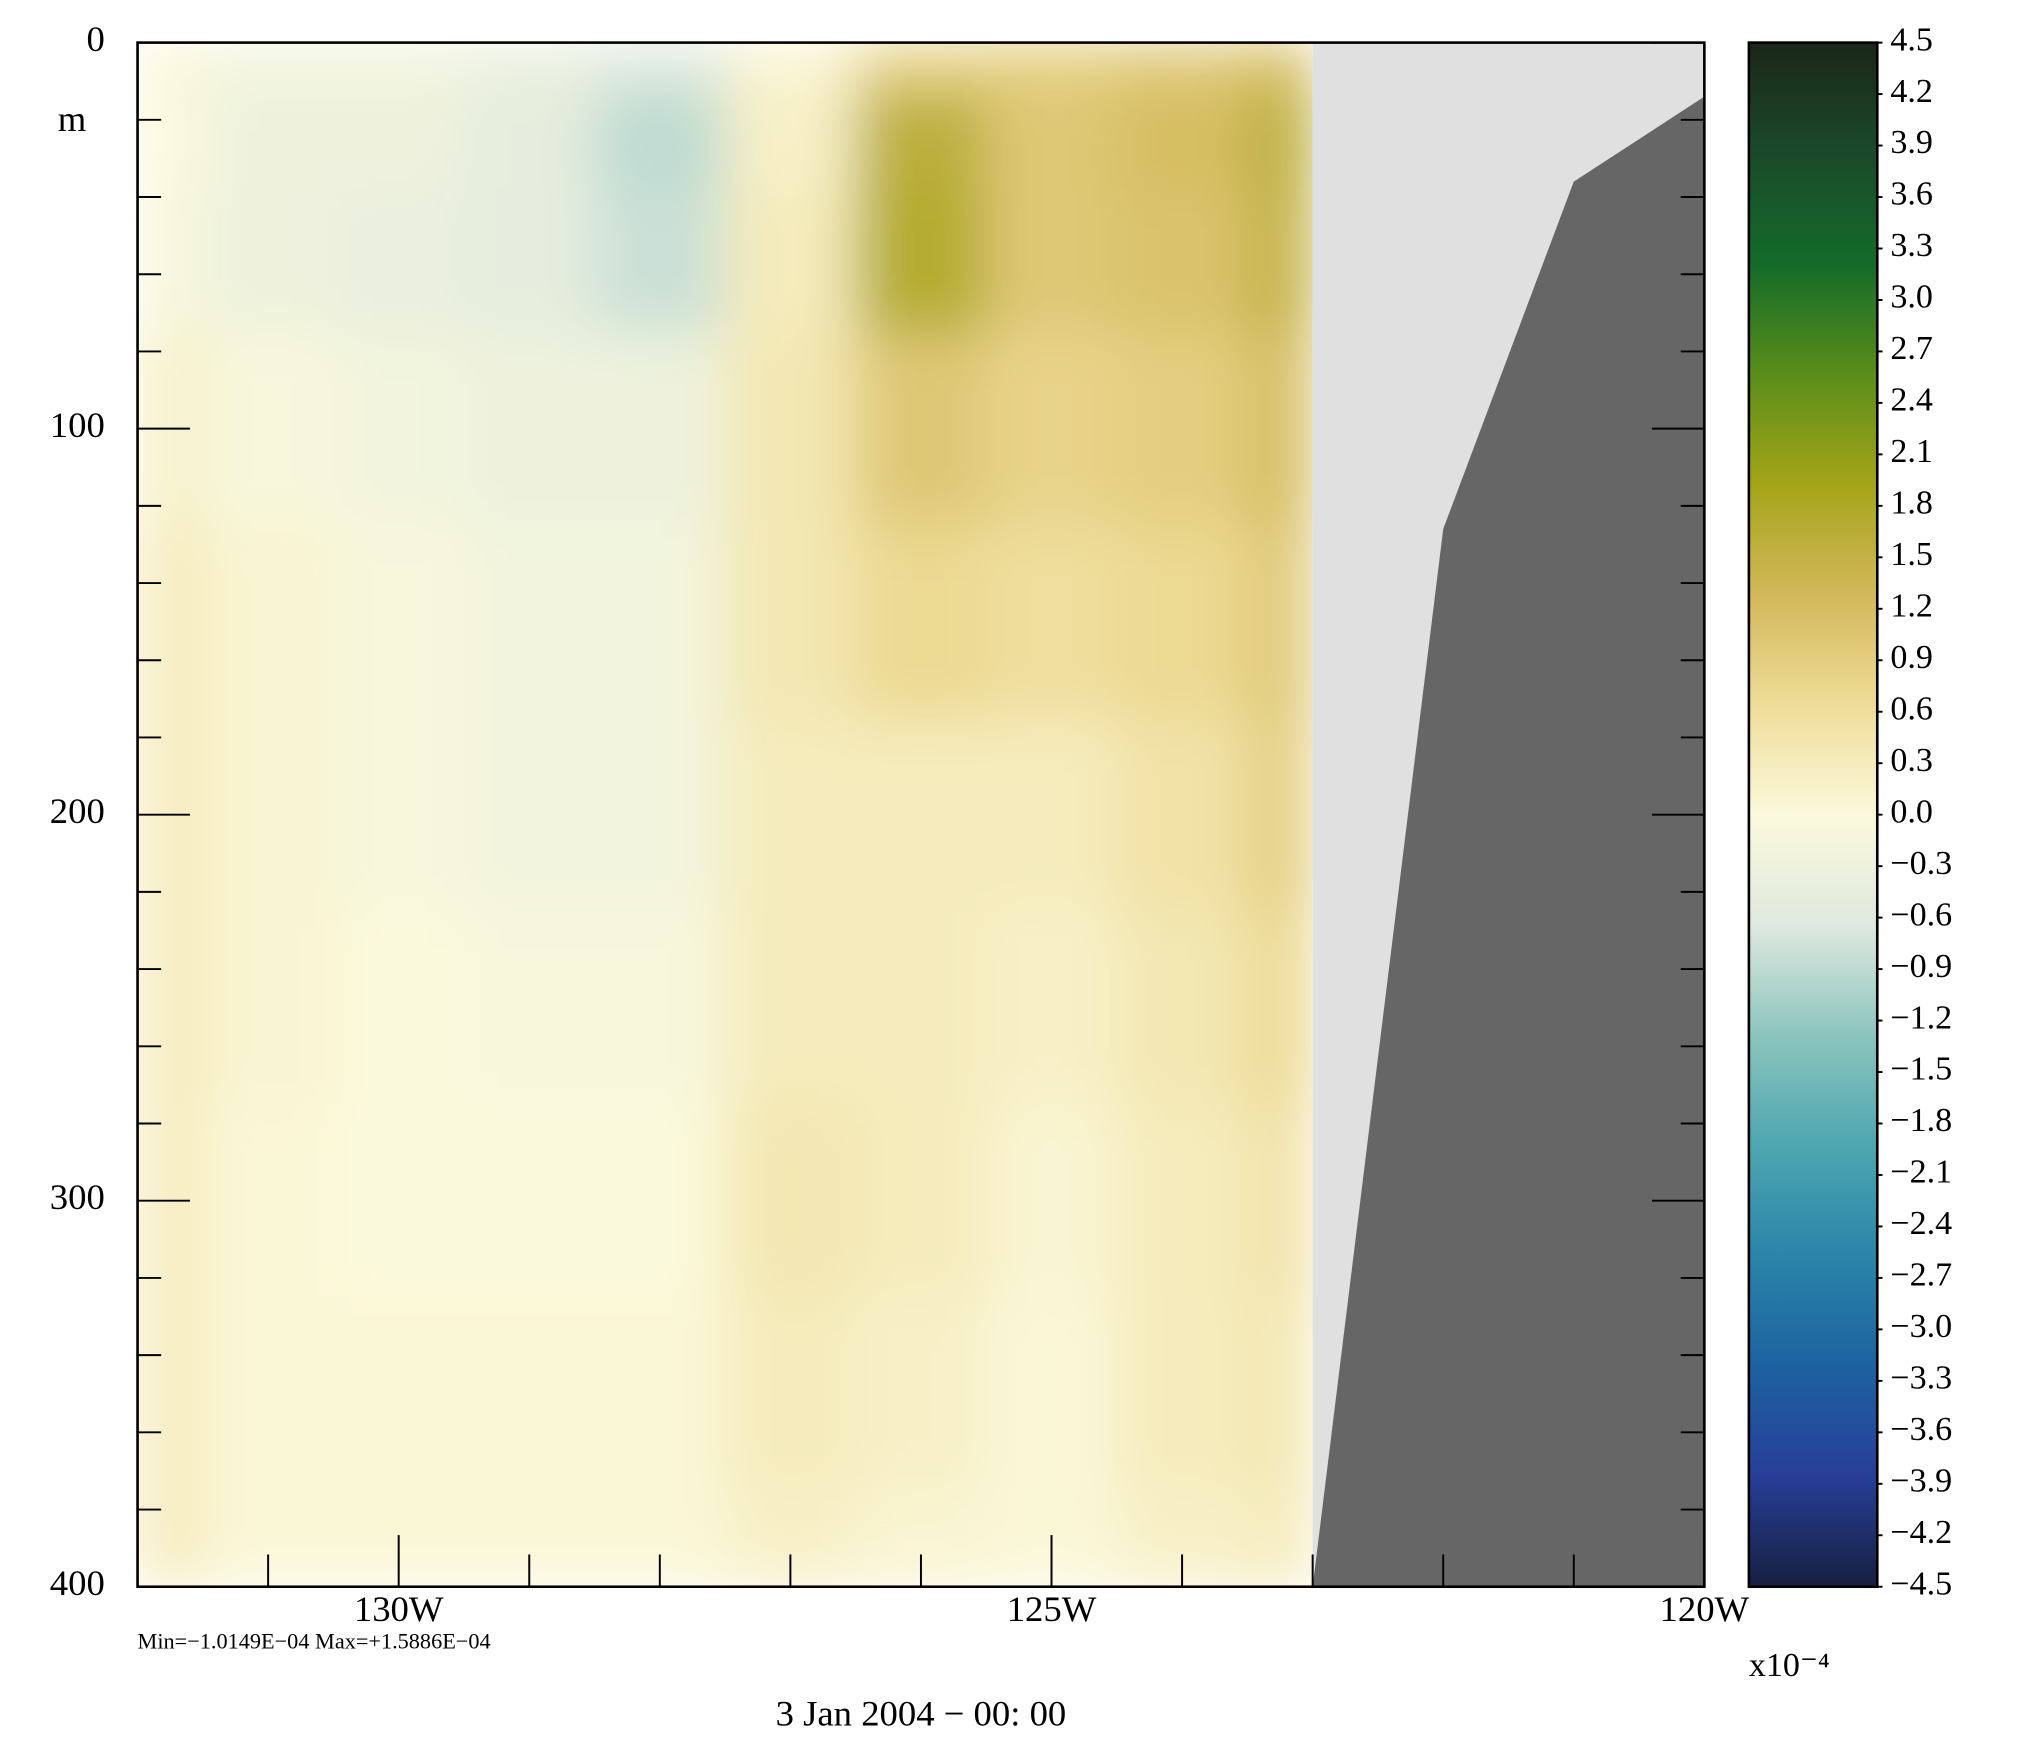 The height and width of the screenshot is (1752, 2024). What do you see at coordinates (1911, 657) in the screenshot?
I see `colorbar-tick-label: 0.9` at bounding box center [1911, 657].